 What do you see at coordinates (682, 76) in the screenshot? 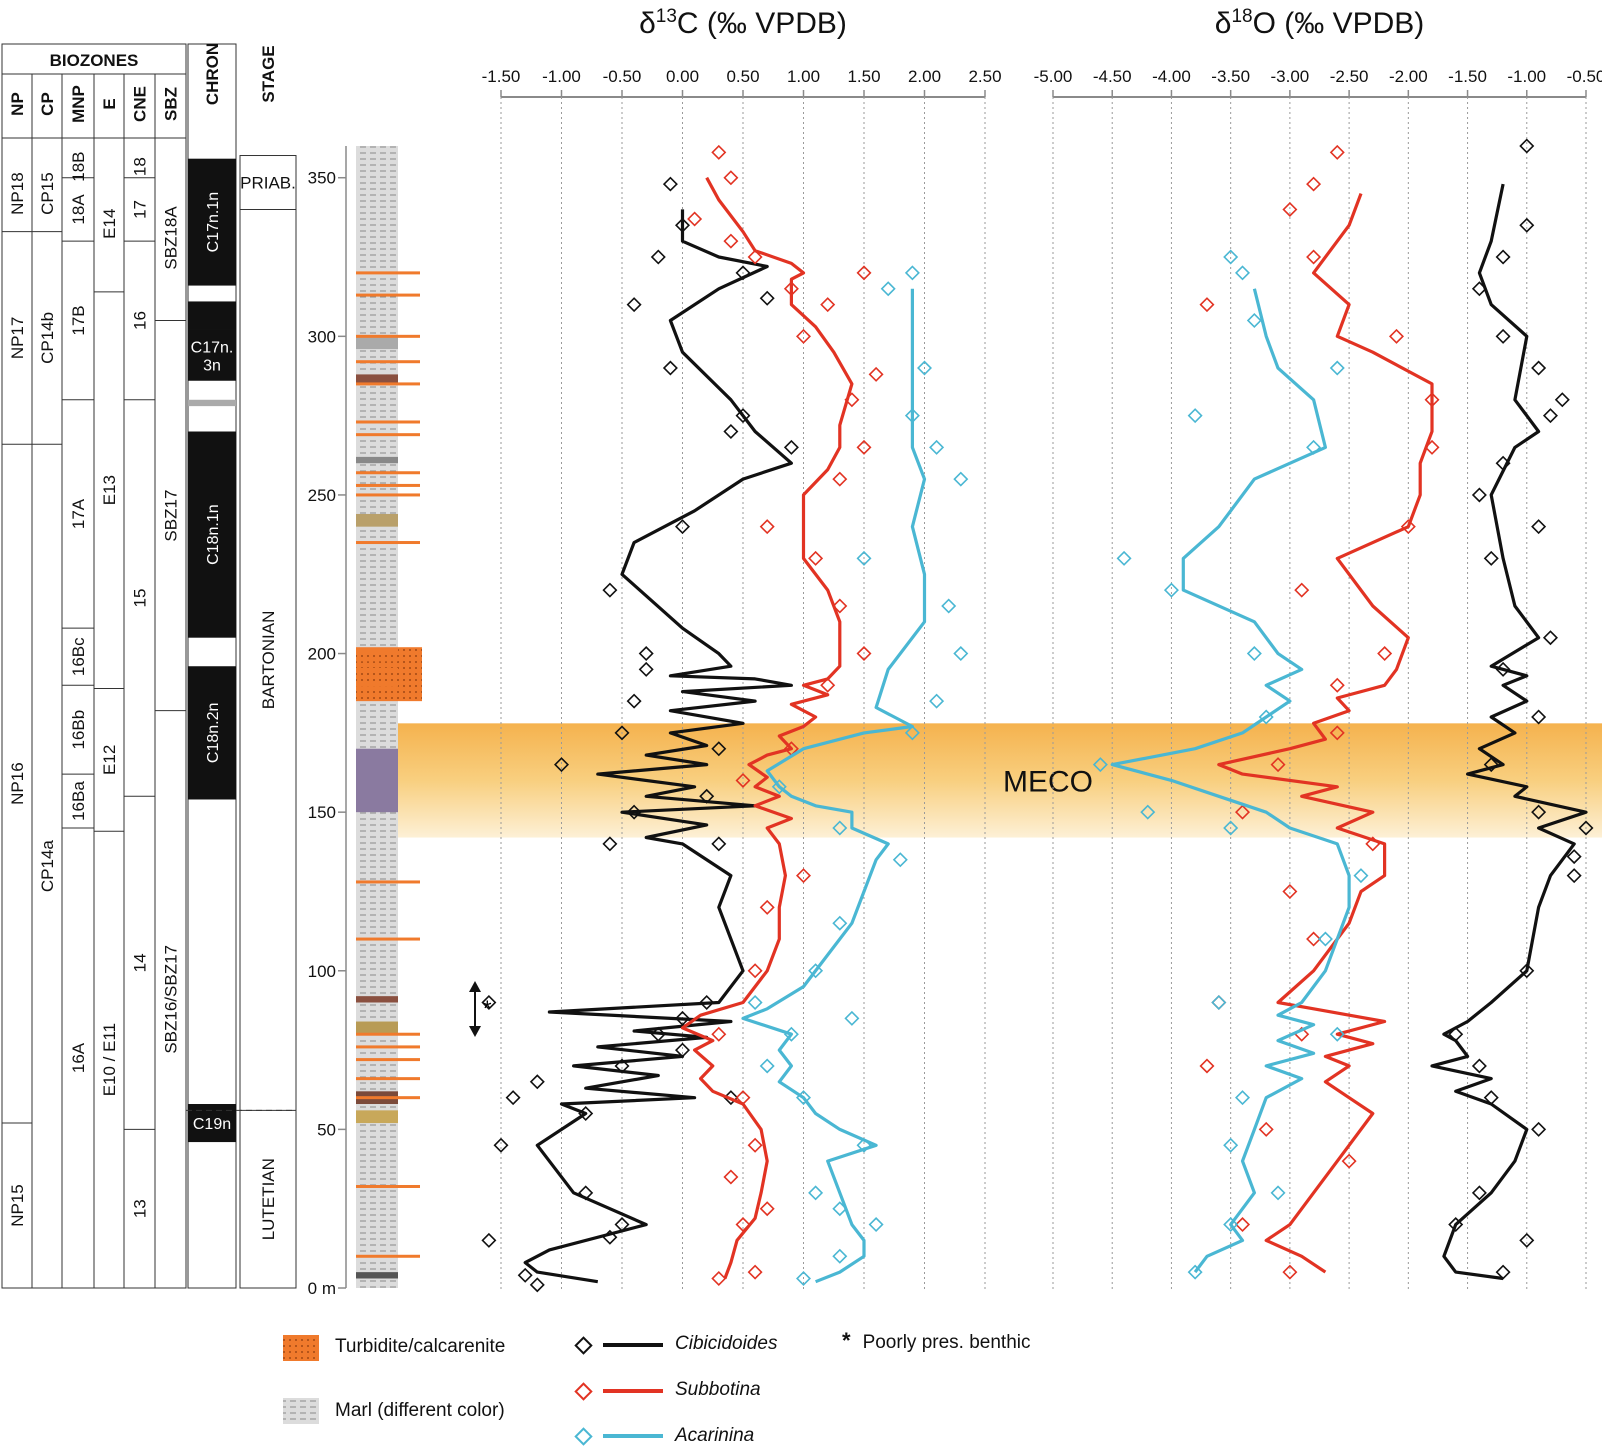
I see `x-tick-label: 0.00` at bounding box center [682, 76].